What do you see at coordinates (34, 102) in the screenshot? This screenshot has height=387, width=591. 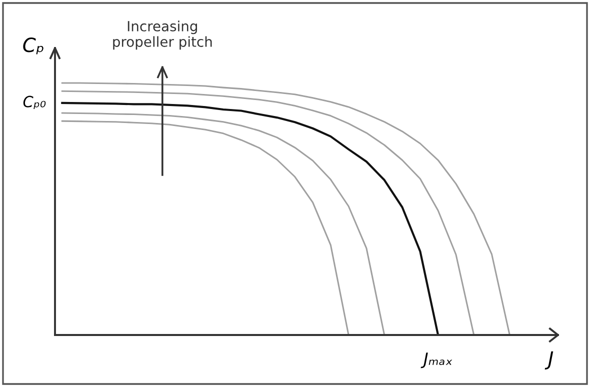 I see `text: Cₚ₀` at bounding box center [34, 102].